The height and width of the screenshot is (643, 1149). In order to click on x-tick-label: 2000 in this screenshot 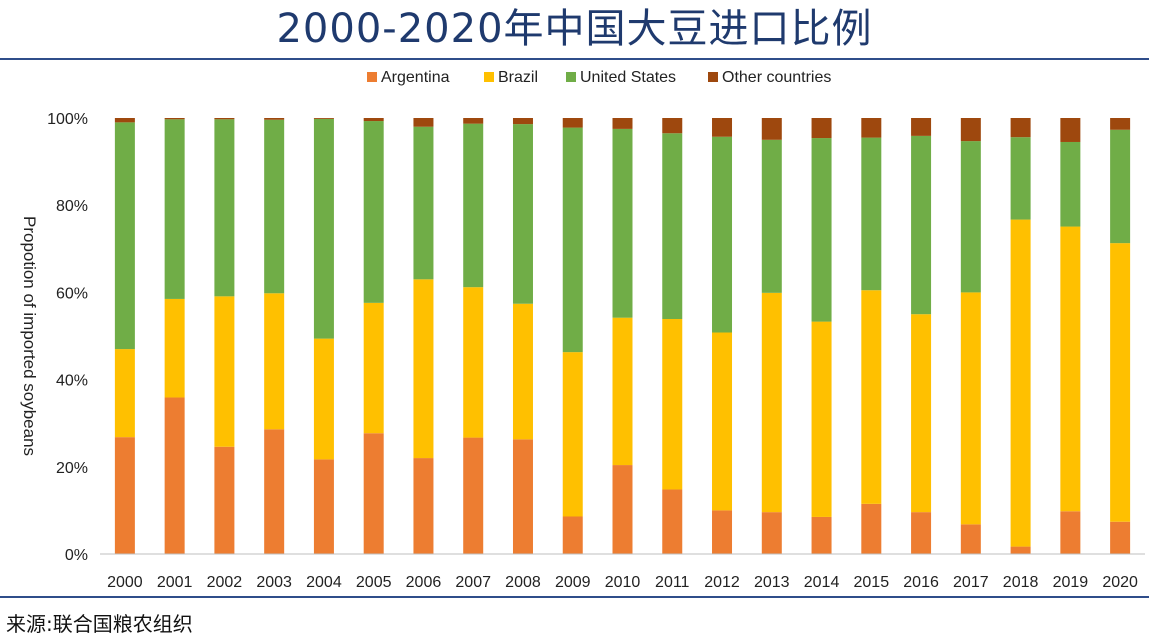, I will do `click(125, 582)`.